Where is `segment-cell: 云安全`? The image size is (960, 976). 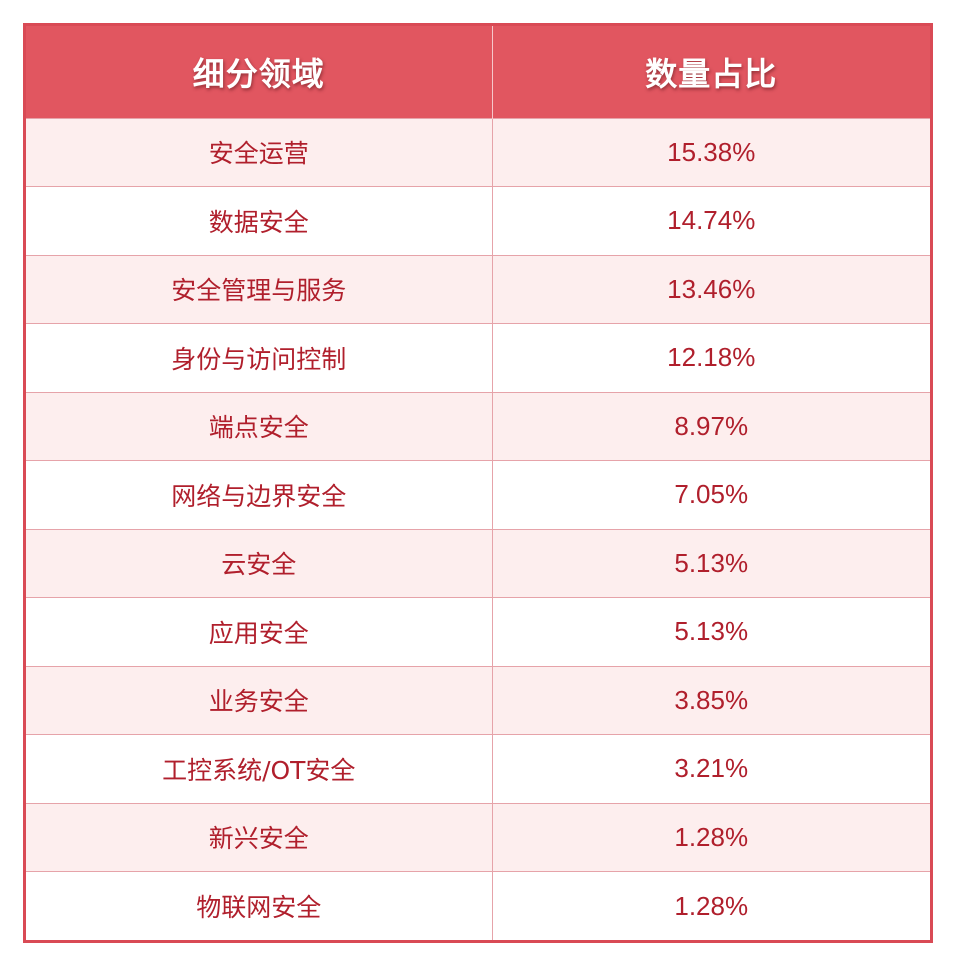
segment-cell: 云安全 is located at coordinates (259, 563).